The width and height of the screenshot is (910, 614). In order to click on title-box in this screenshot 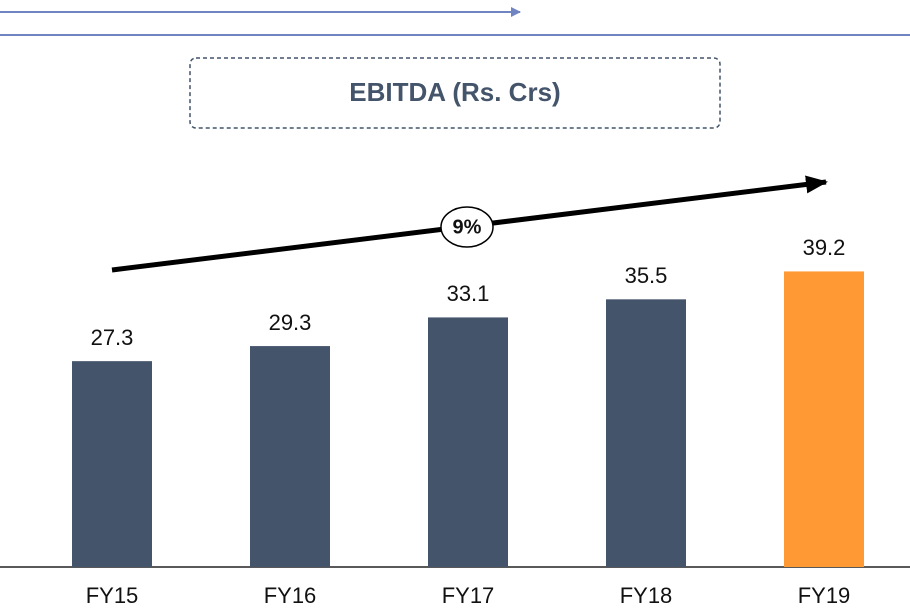, I will do `click(455, 93)`.